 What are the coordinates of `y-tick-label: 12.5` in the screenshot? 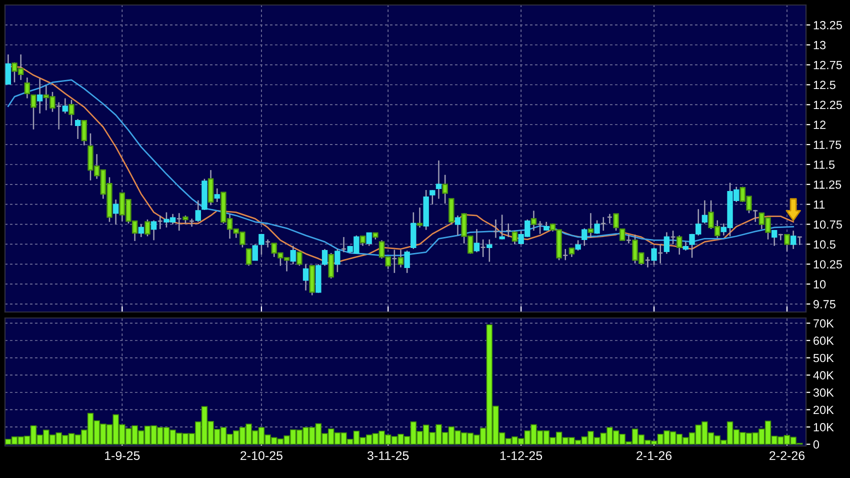 It's located at (825, 85).